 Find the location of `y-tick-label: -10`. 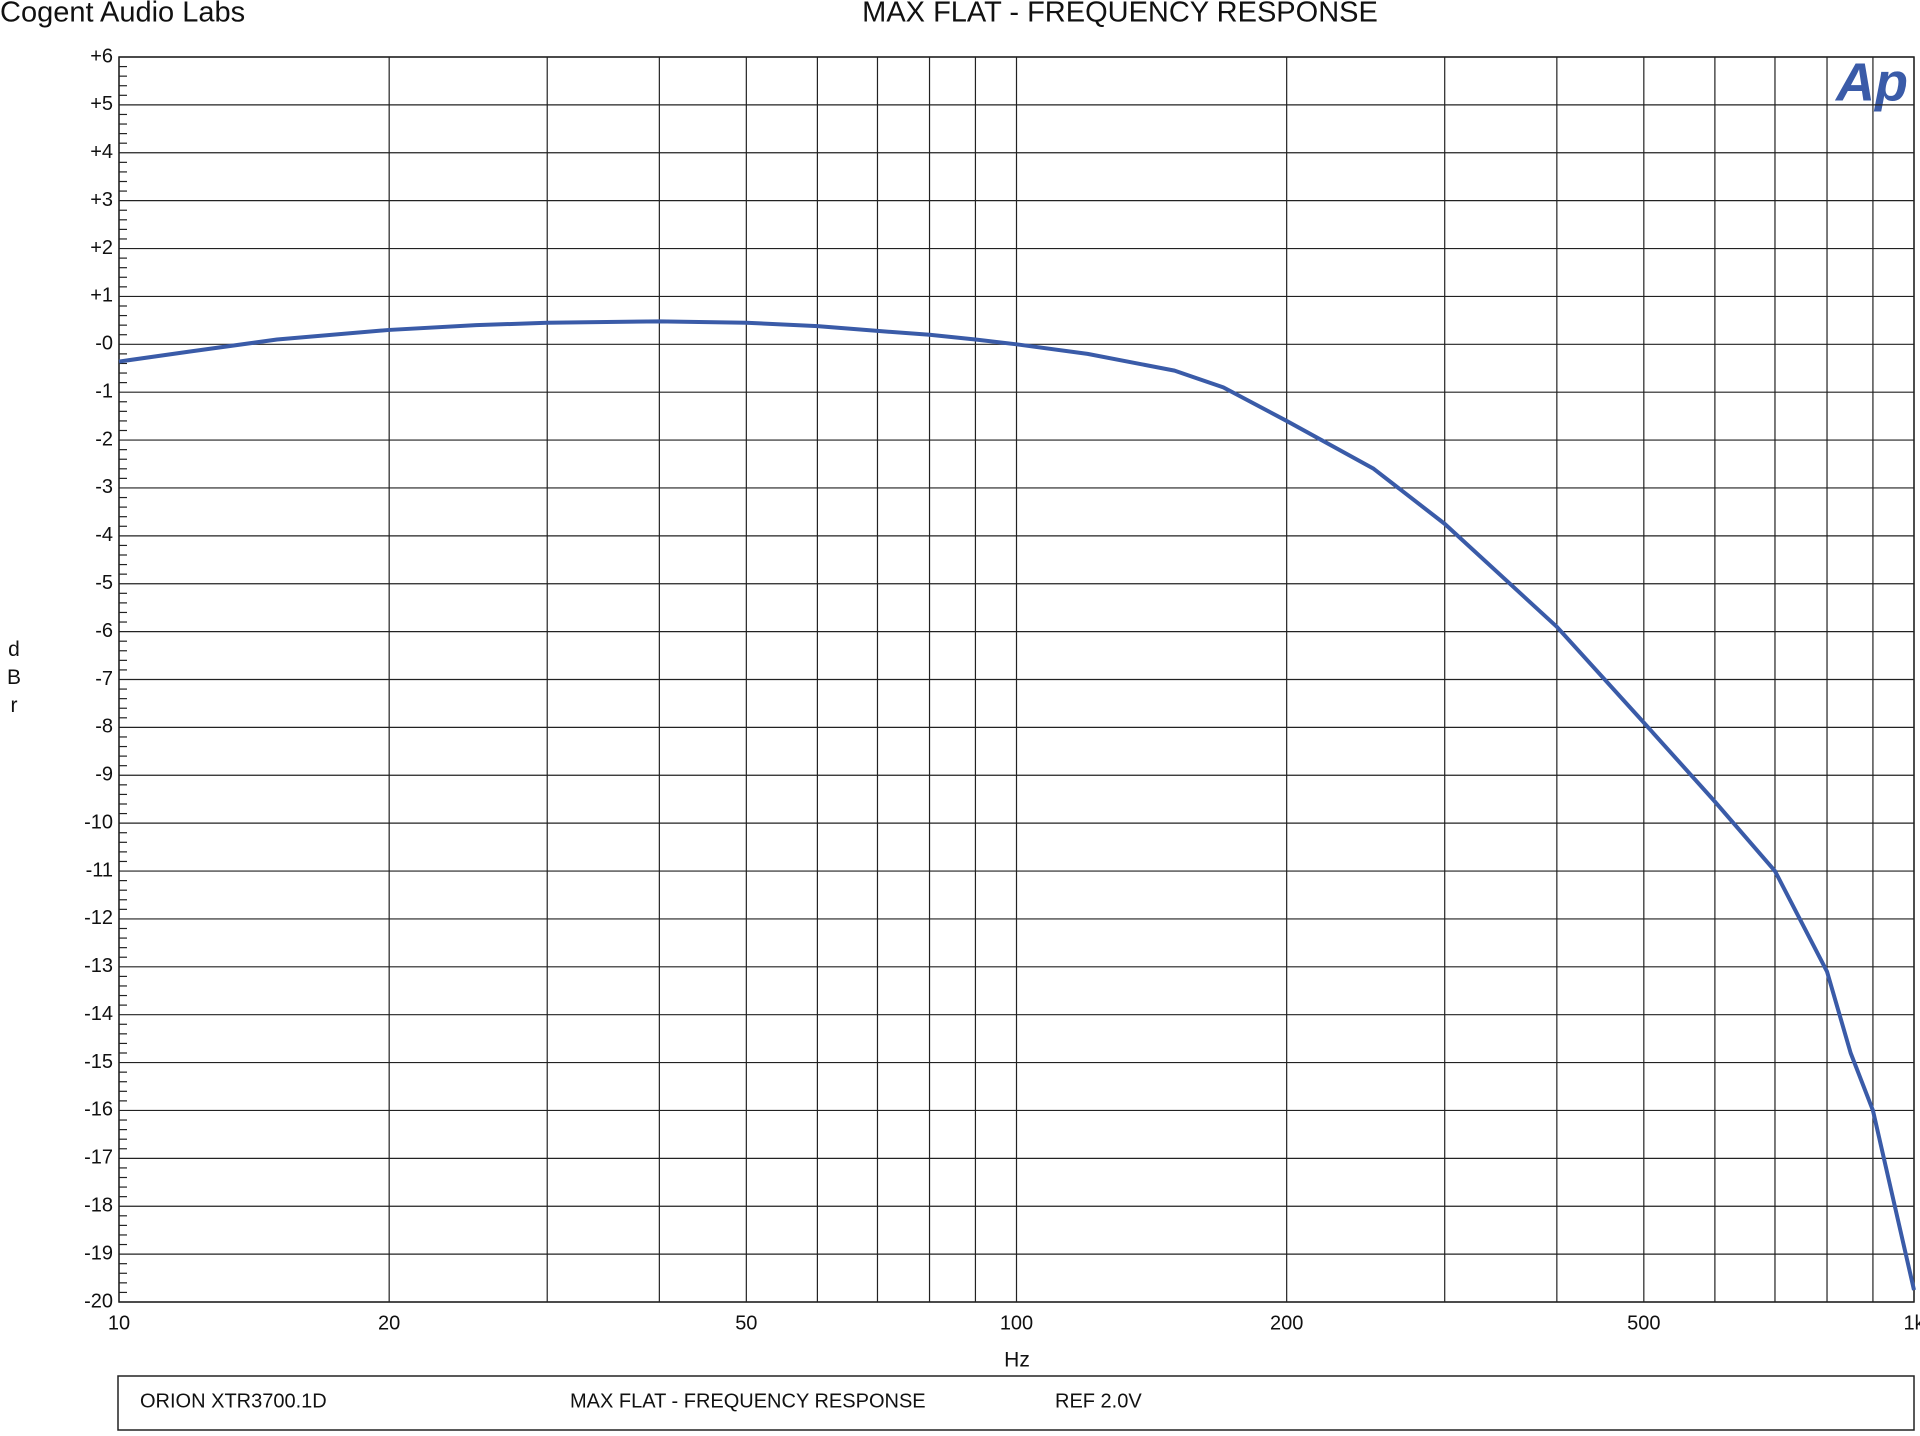

y-tick-label: -10 is located at coordinates (98, 822).